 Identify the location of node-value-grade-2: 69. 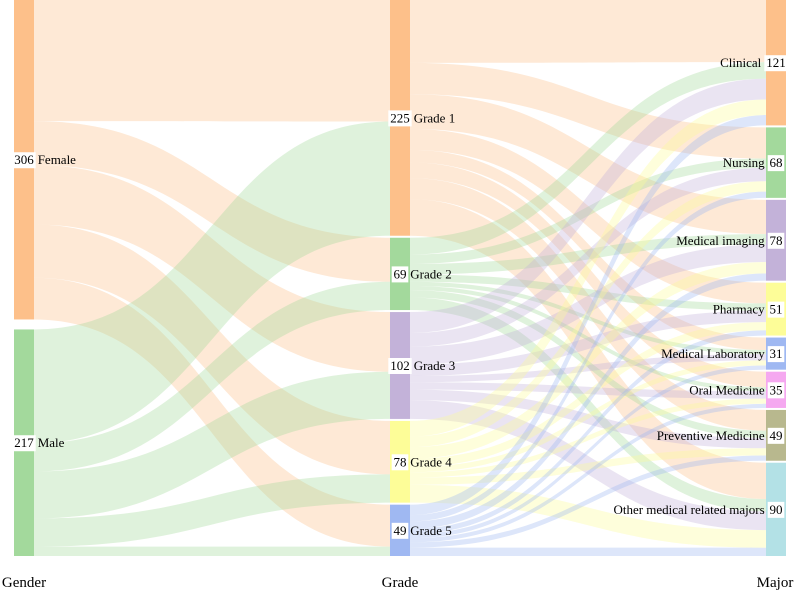
(400, 273).